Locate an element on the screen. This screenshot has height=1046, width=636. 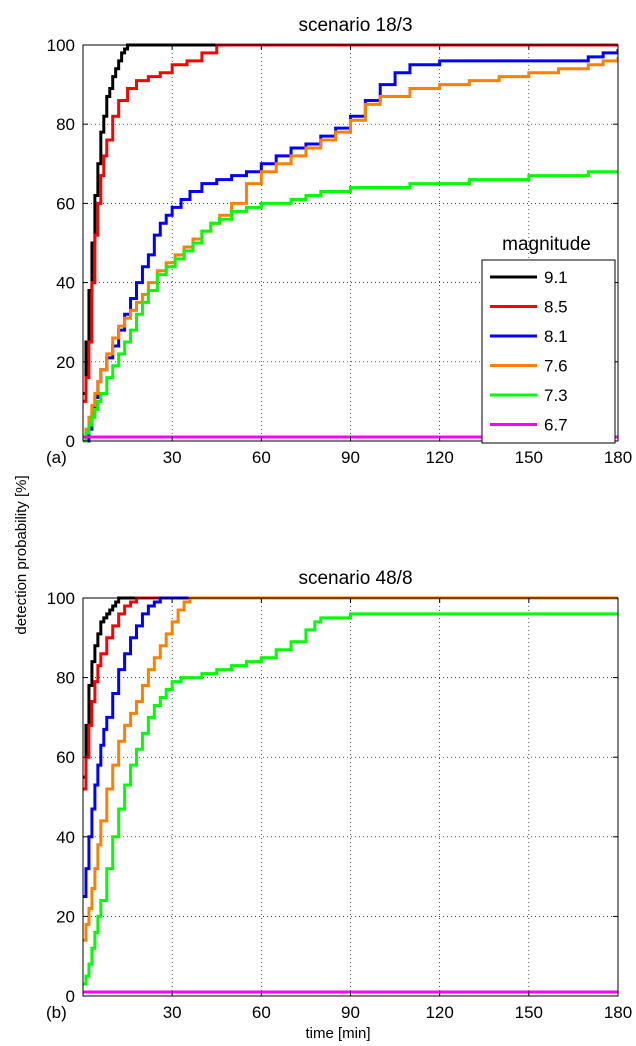
x-tick-label-b: 120 is located at coordinates (439, 1012).